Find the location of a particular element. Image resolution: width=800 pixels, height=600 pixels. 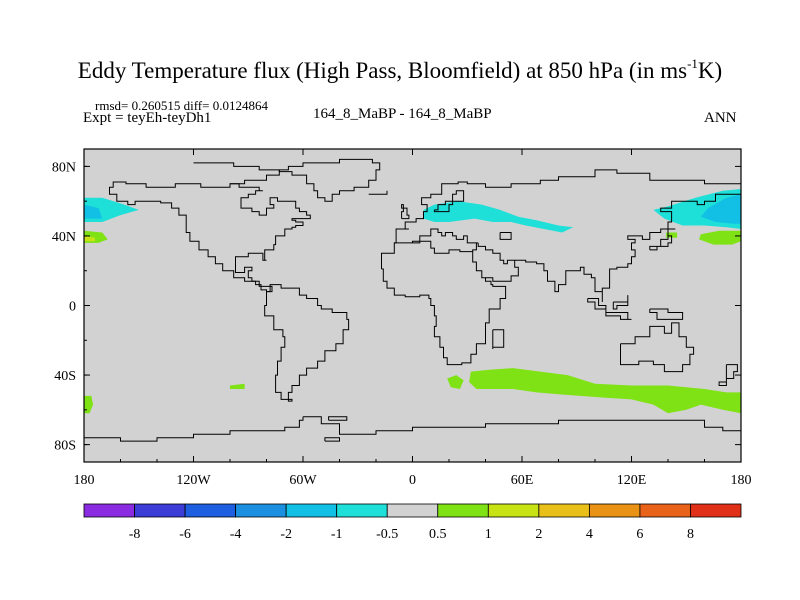

region-south-pacific-edge is located at coordinates (89, 404).